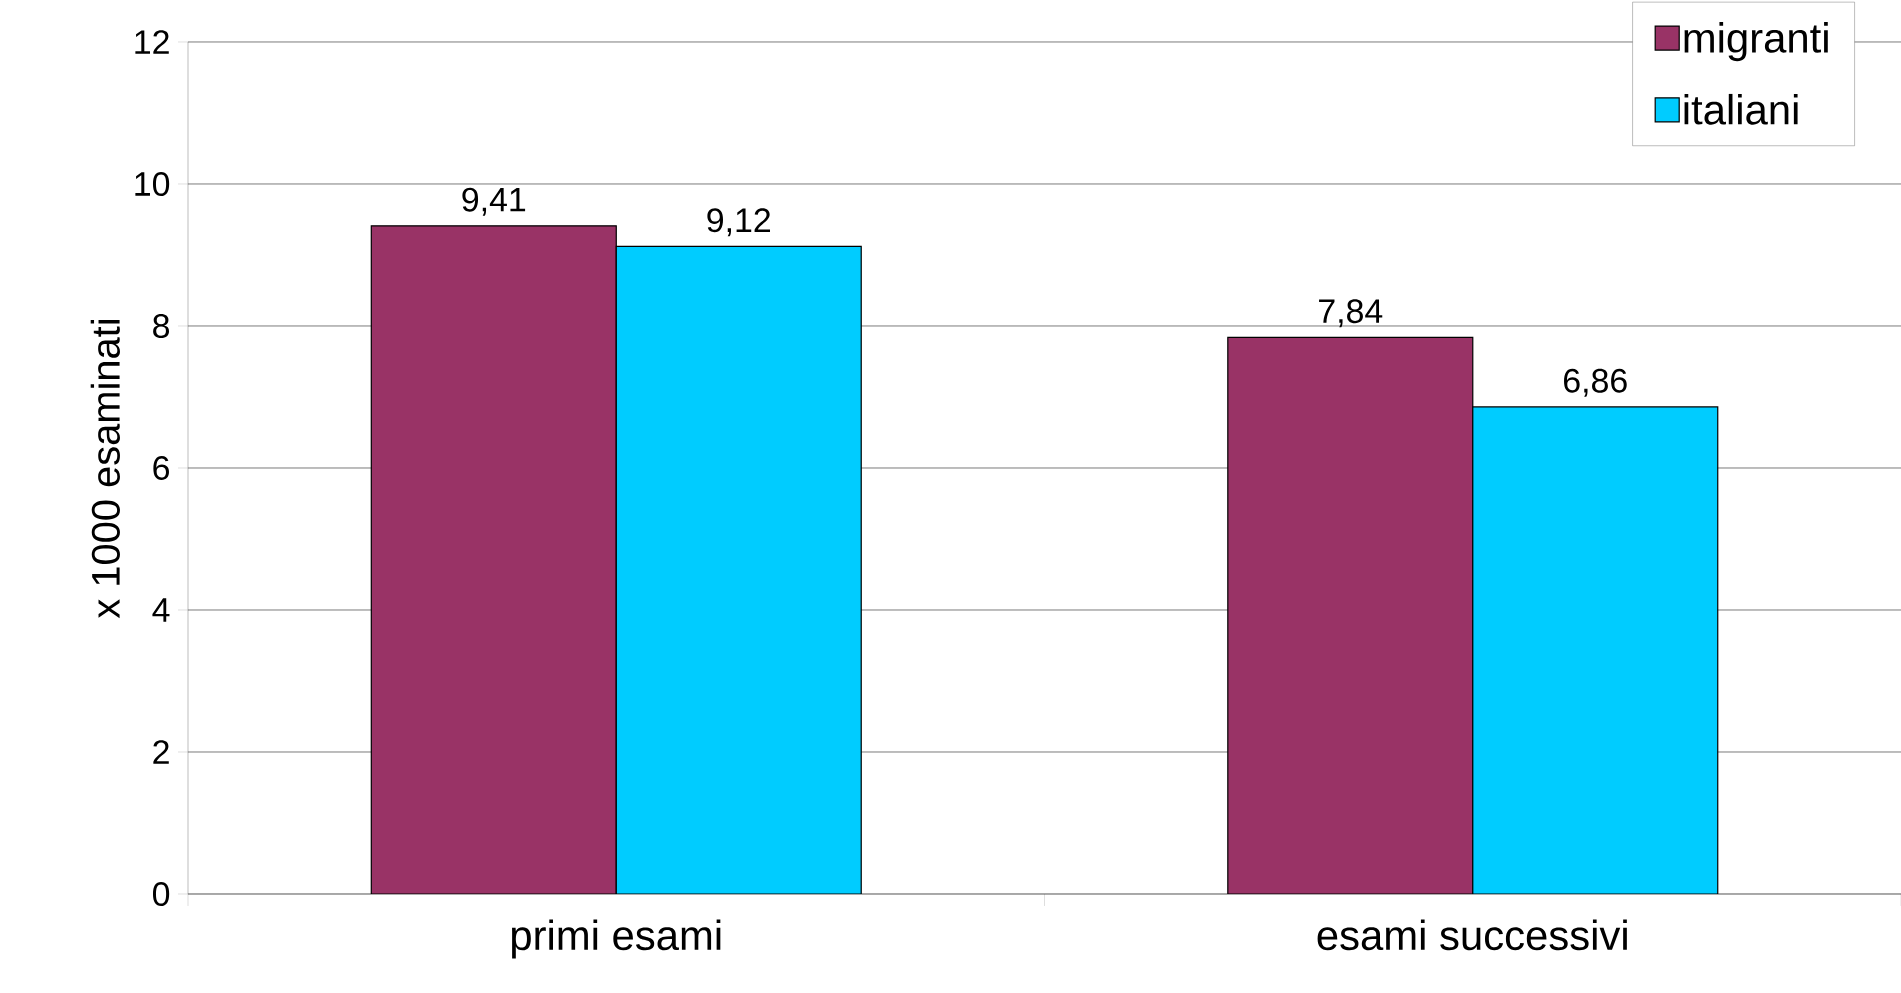 The image size is (1901, 993). What do you see at coordinates (616, 939) in the screenshot?
I see `x-tick-label: primi esami` at bounding box center [616, 939].